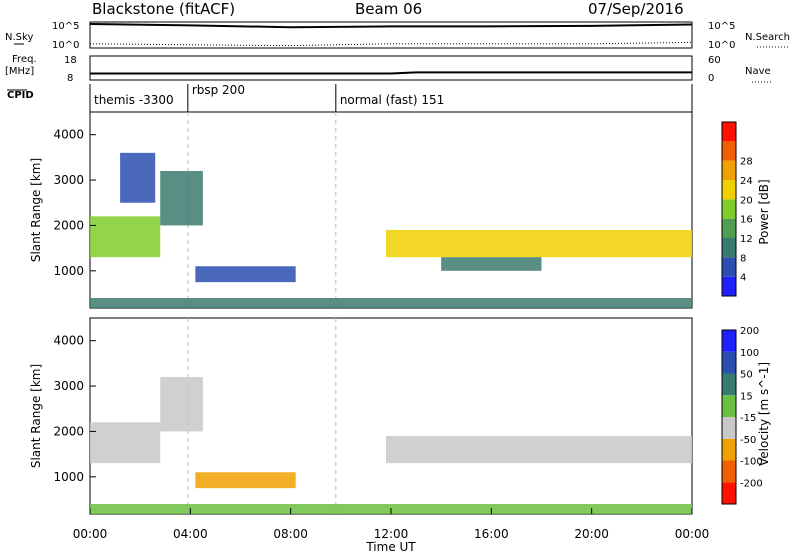 The height and width of the screenshot is (558, 800). I want to click on power-colorbar: 4 8 12 16 20 24 28, so click(737, 209).